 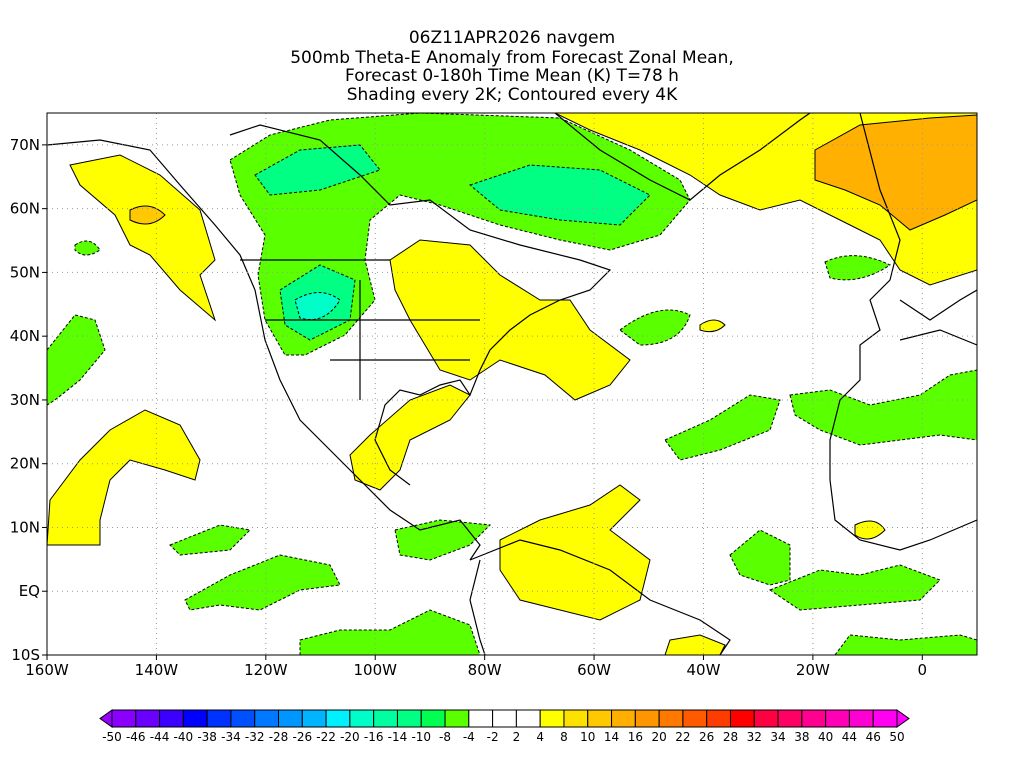 I want to click on lat-tick-label: 10N, so click(x=25, y=527).